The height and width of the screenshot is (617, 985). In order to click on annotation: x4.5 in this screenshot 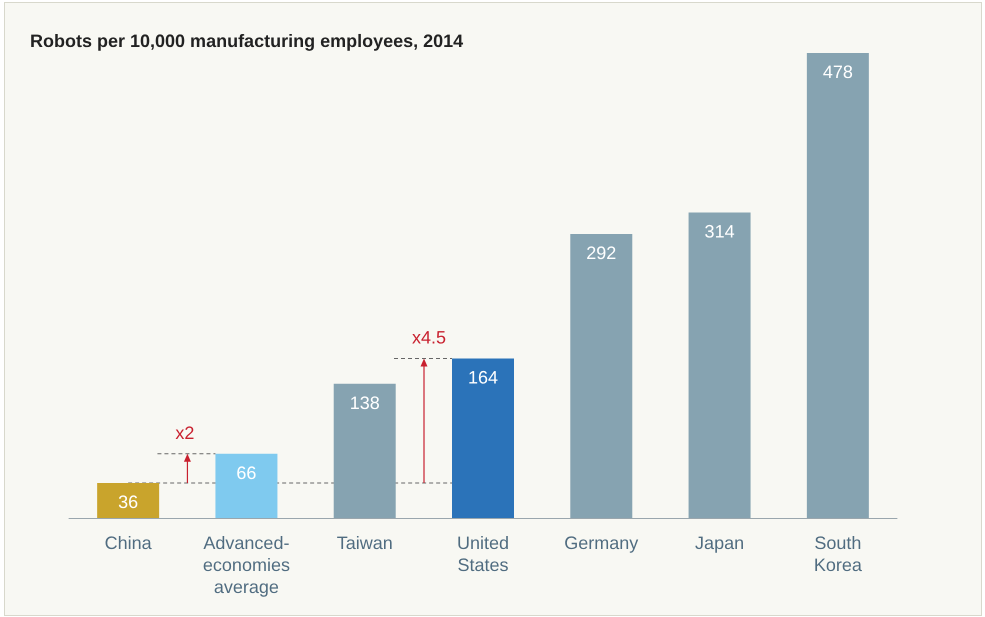, I will do `click(429, 337)`.